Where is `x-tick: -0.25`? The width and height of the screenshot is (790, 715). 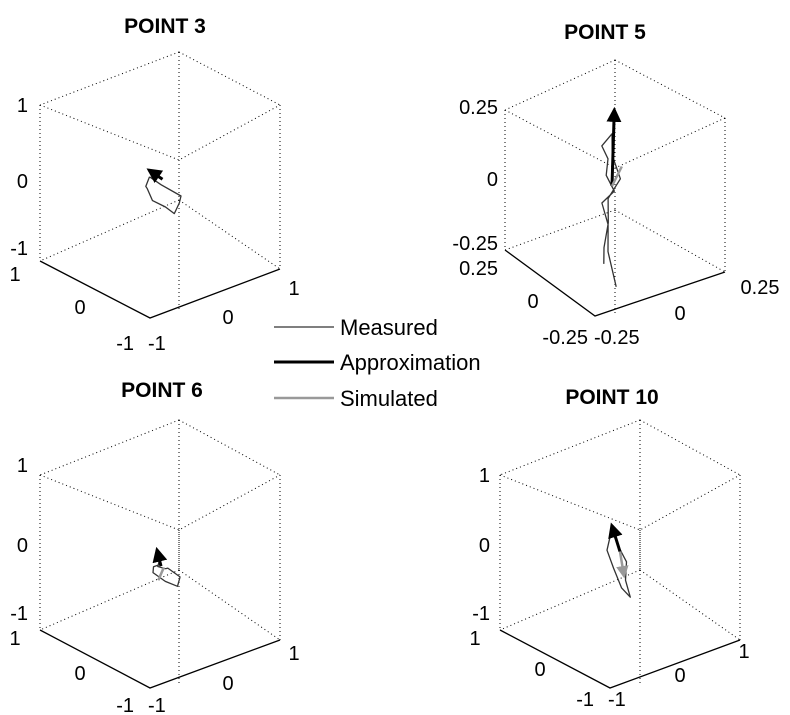
x-tick: -0.25 is located at coordinates (617, 338).